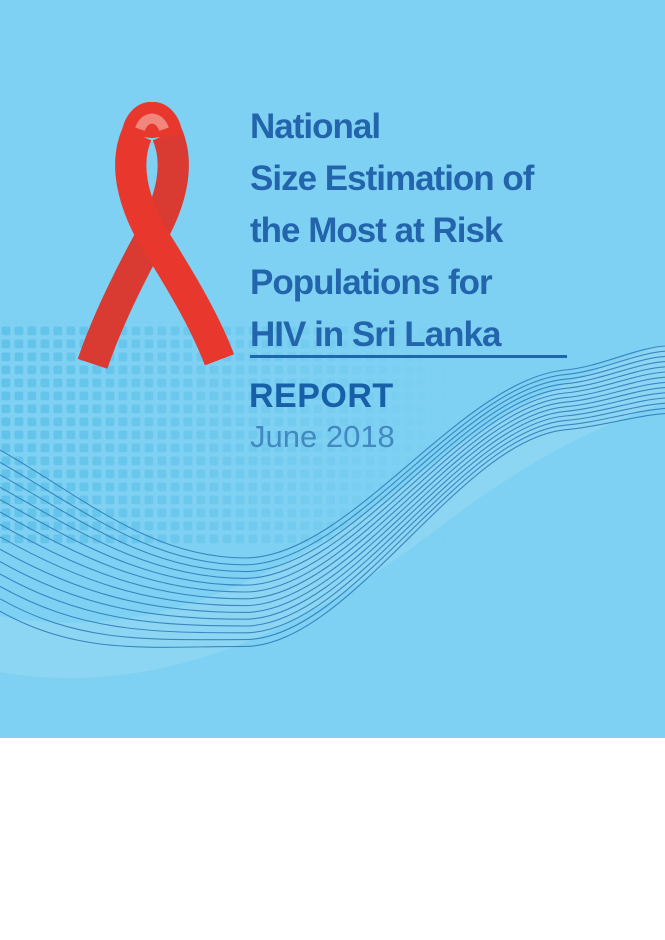 Image resolution: width=665 pixels, height=940 pixels. I want to click on title-line-5: HIV in Sri Lanka, so click(375, 334).